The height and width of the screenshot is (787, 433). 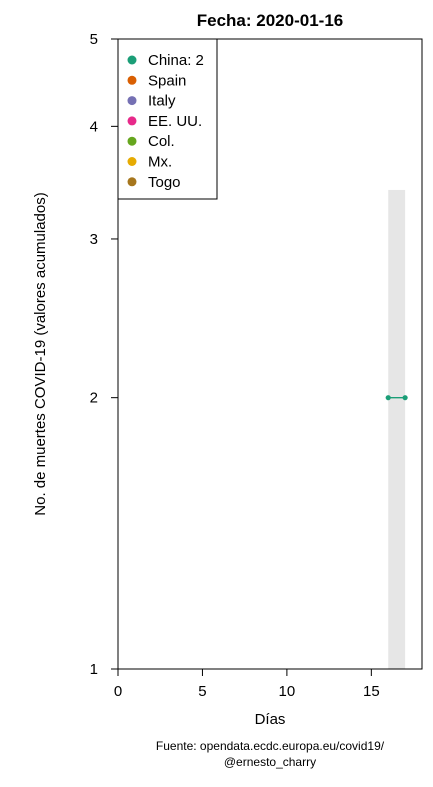 I want to click on author-caption: @ernesto_charry, so click(x=270, y=762).